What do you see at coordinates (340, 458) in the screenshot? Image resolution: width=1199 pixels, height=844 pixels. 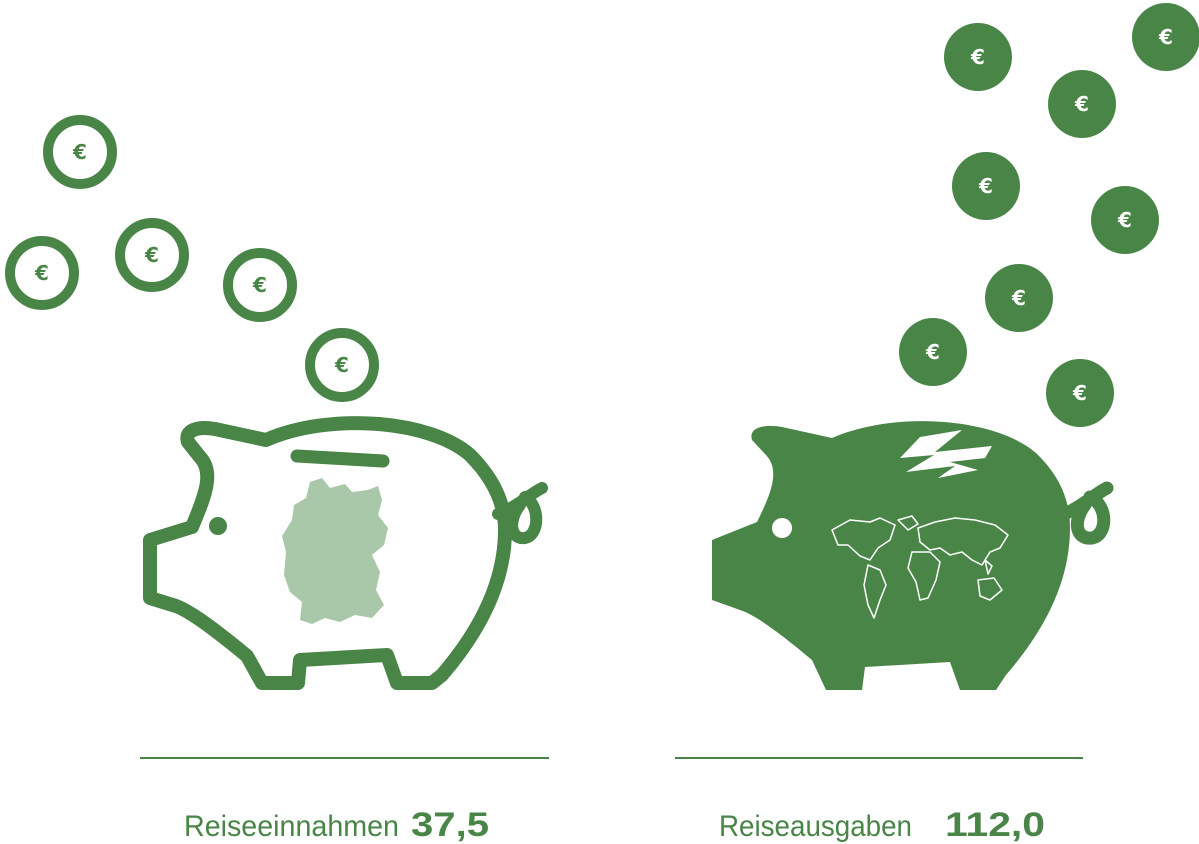 I see `coin-slot` at bounding box center [340, 458].